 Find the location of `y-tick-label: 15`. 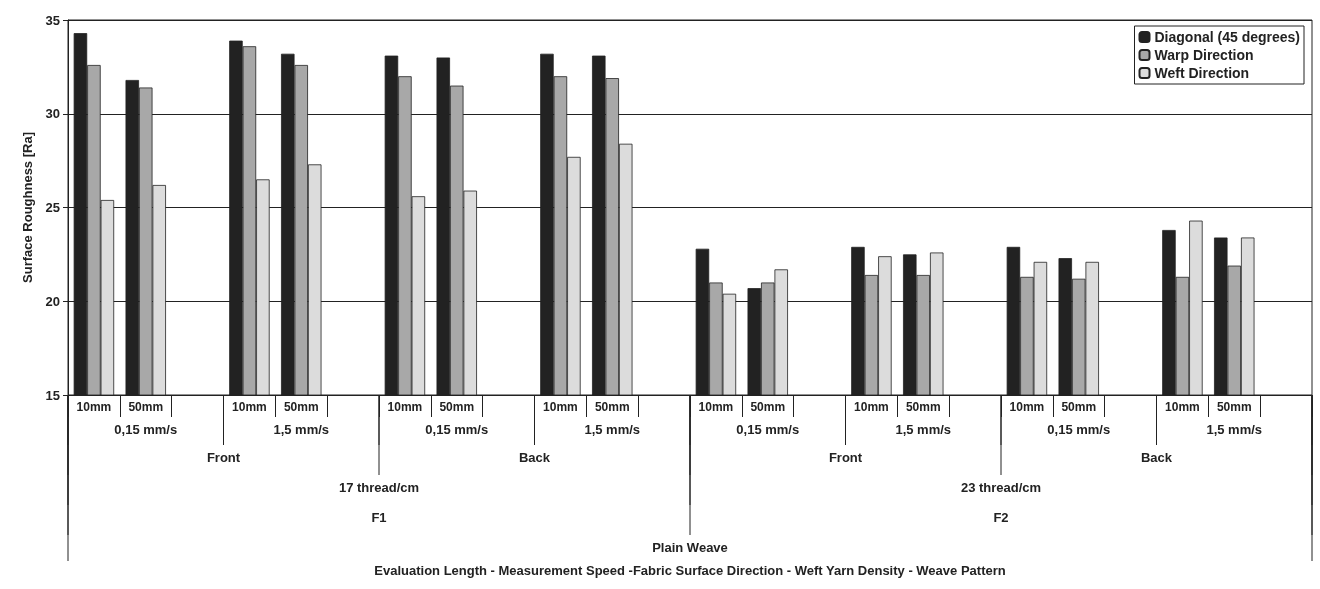

y-tick-label: 15 is located at coordinates (52, 395).